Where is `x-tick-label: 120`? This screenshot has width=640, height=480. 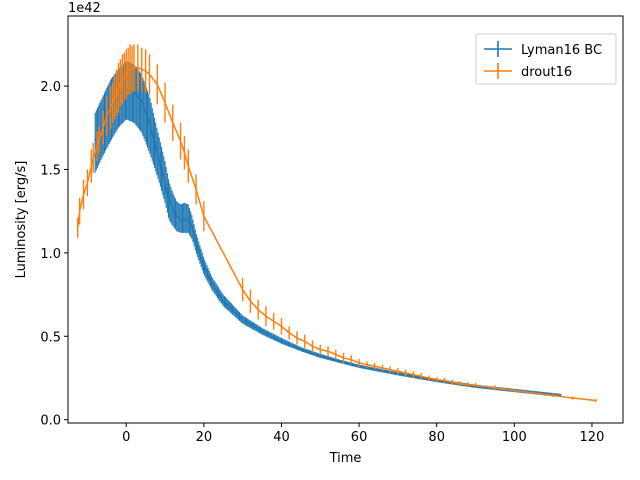 x-tick-label: 120 is located at coordinates (592, 437).